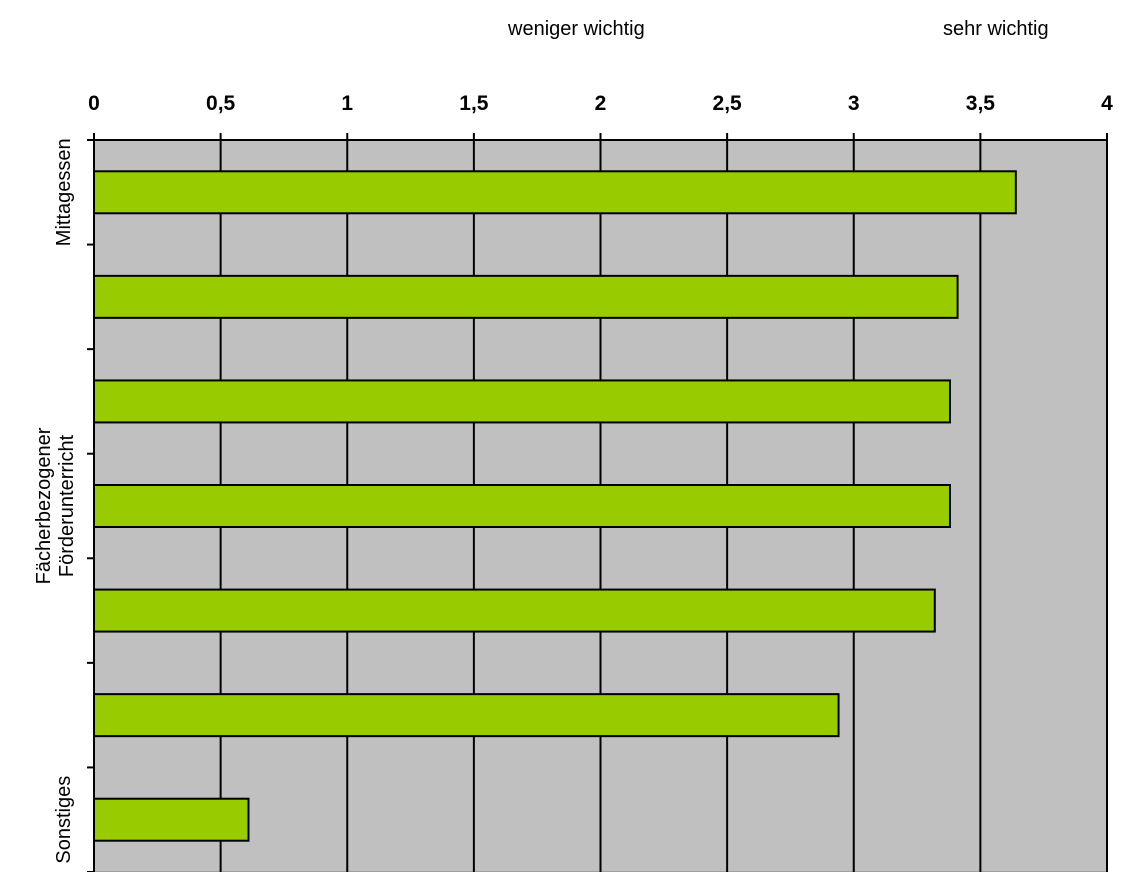 The image size is (1122, 872). Describe the element at coordinates (601, 103) in the screenshot. I see `x-tick-label: 2` at that location.